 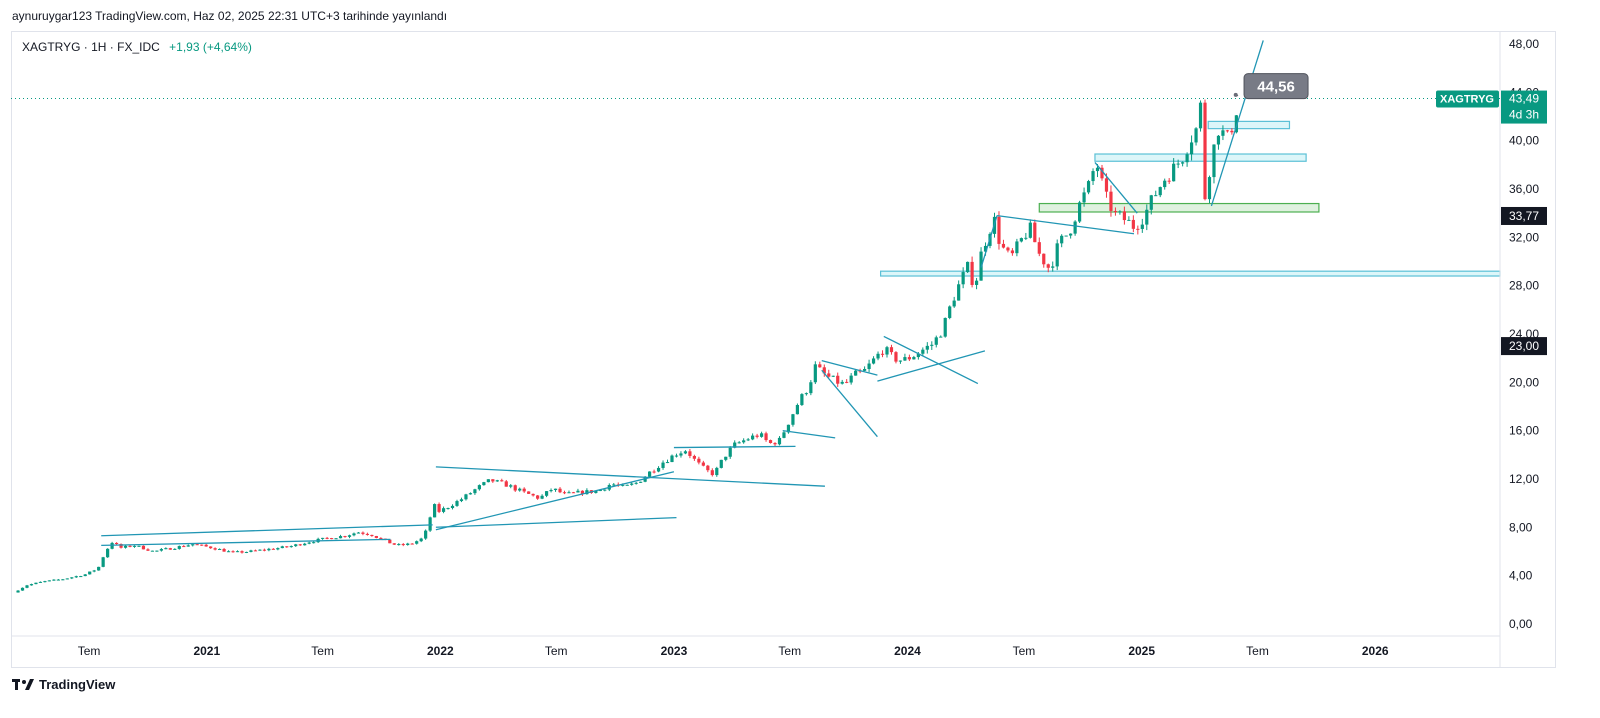 I want to click on drawing-zones, so click(x=1190, y=198).